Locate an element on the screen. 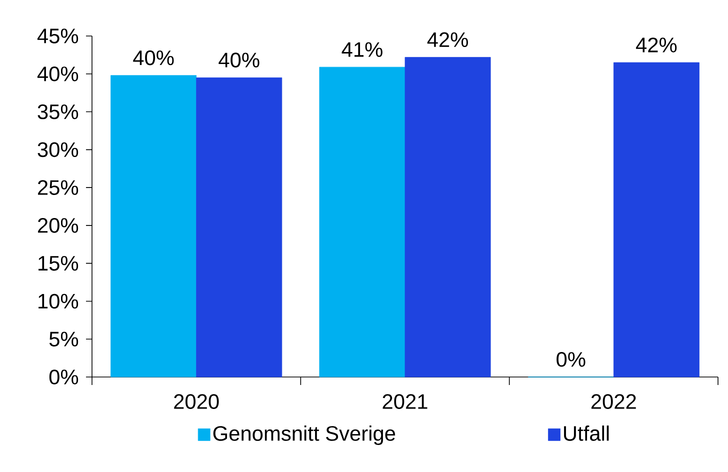  legend-label: Genomsnitt Sverige is located at coordinates (304, 436).